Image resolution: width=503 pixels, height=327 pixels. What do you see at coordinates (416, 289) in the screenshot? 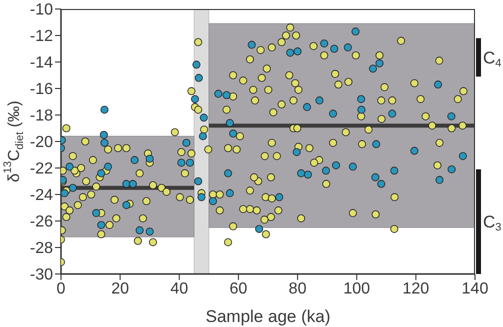
I see `x-tick-label: 120` at bounding box center [416, 289].